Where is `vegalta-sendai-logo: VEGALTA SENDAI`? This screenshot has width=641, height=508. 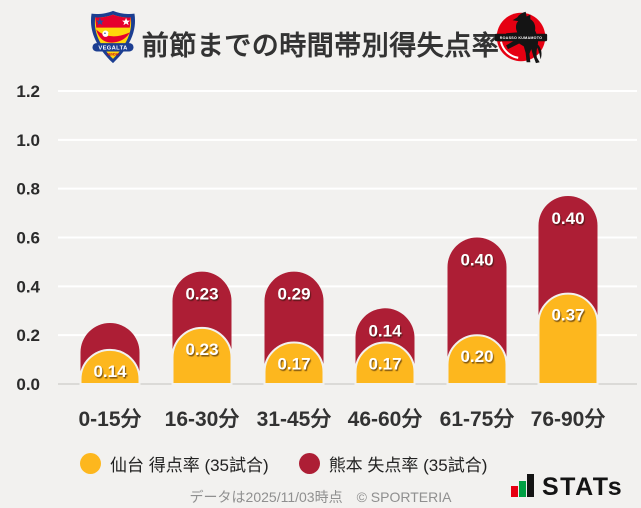
vegalta-sendai-logo: VEGALTA SENDAI is located at coordinates (113, 37).